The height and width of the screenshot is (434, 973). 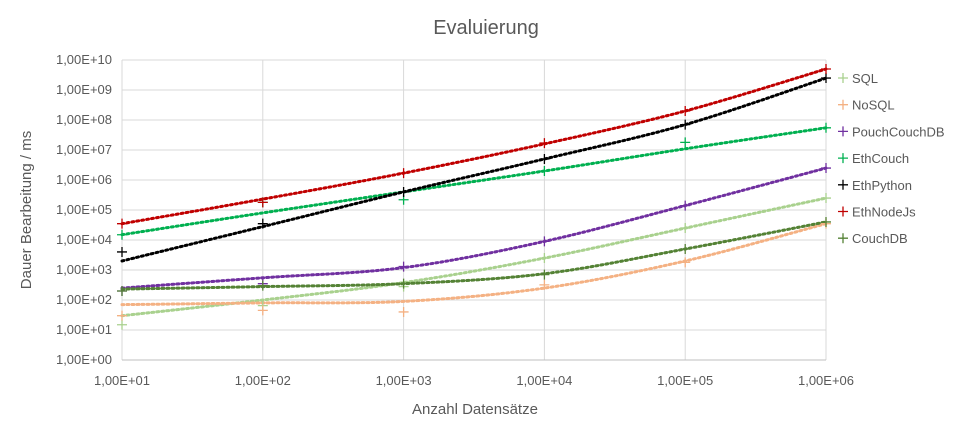 I want to click on y-tick-label: 1,00E+01, so click(x=84, y=329).